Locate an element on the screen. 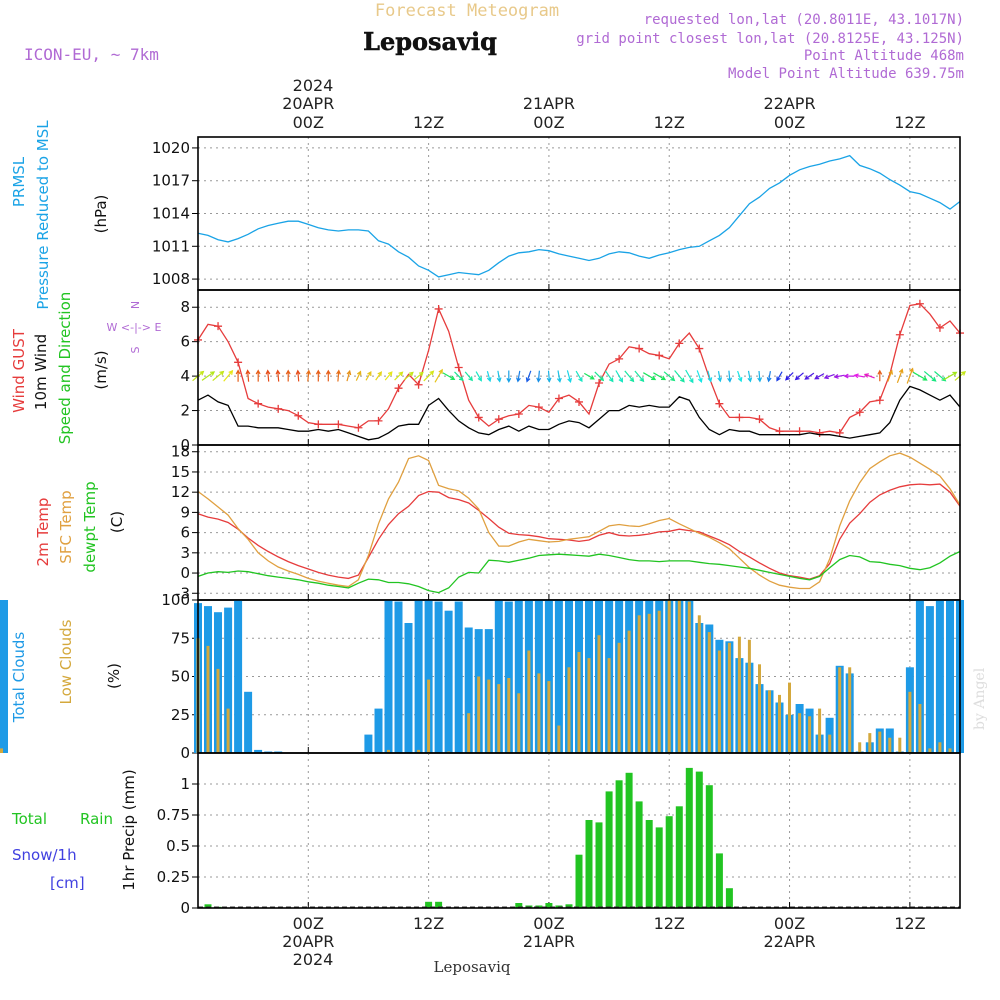  bottom-hour-label: 00Z is located at coordinates (789, 923).